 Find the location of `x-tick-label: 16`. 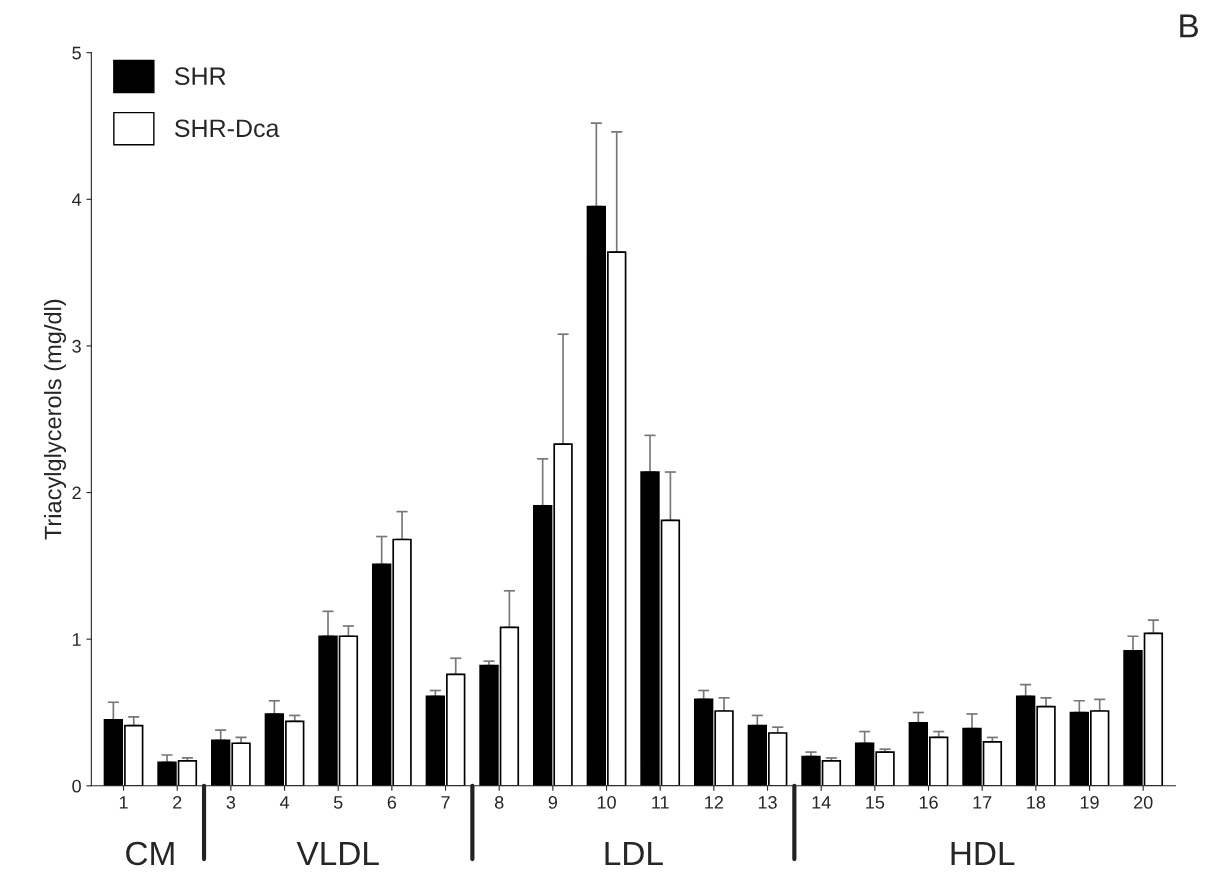

x-tick-label: 16 is located at coordinates (928, 802).